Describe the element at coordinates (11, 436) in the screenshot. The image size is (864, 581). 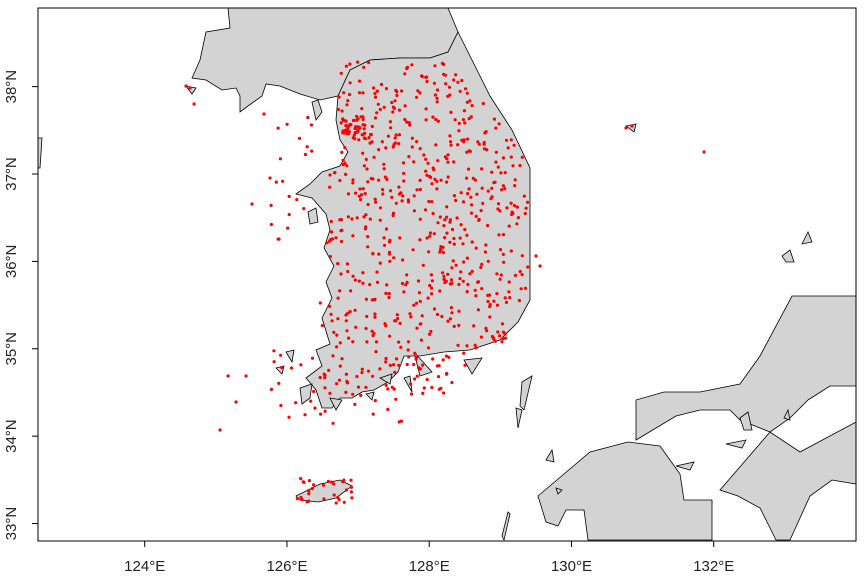
I see `y-tick-label: 34°N` at that location.